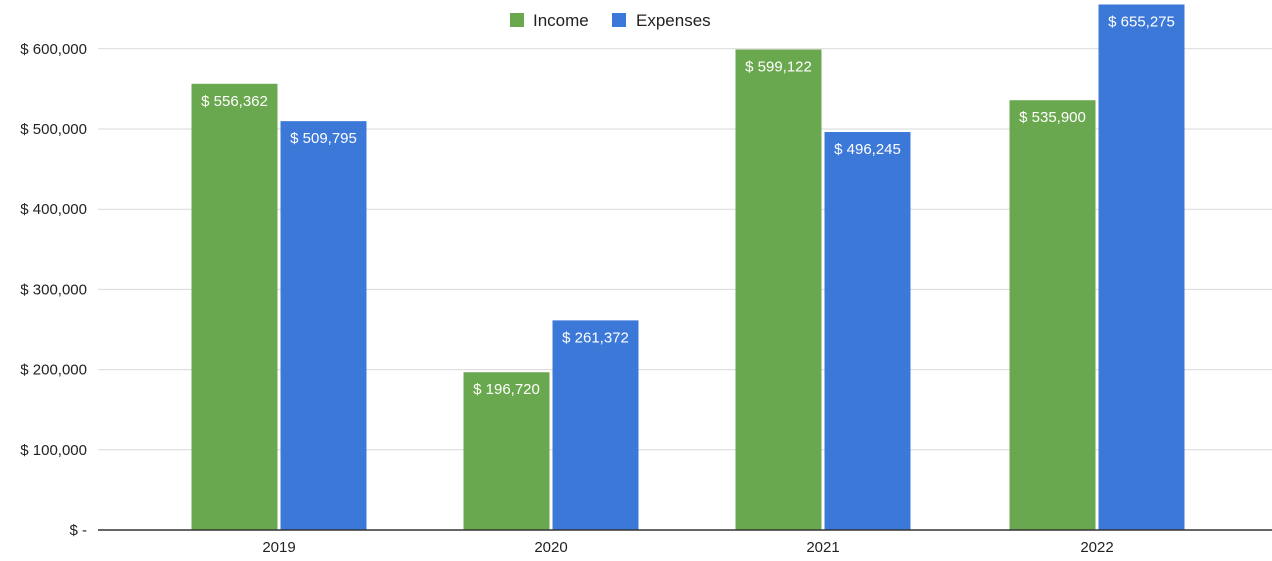  I want to click on y-tick-label: $ 400,000, so click(53, 209).